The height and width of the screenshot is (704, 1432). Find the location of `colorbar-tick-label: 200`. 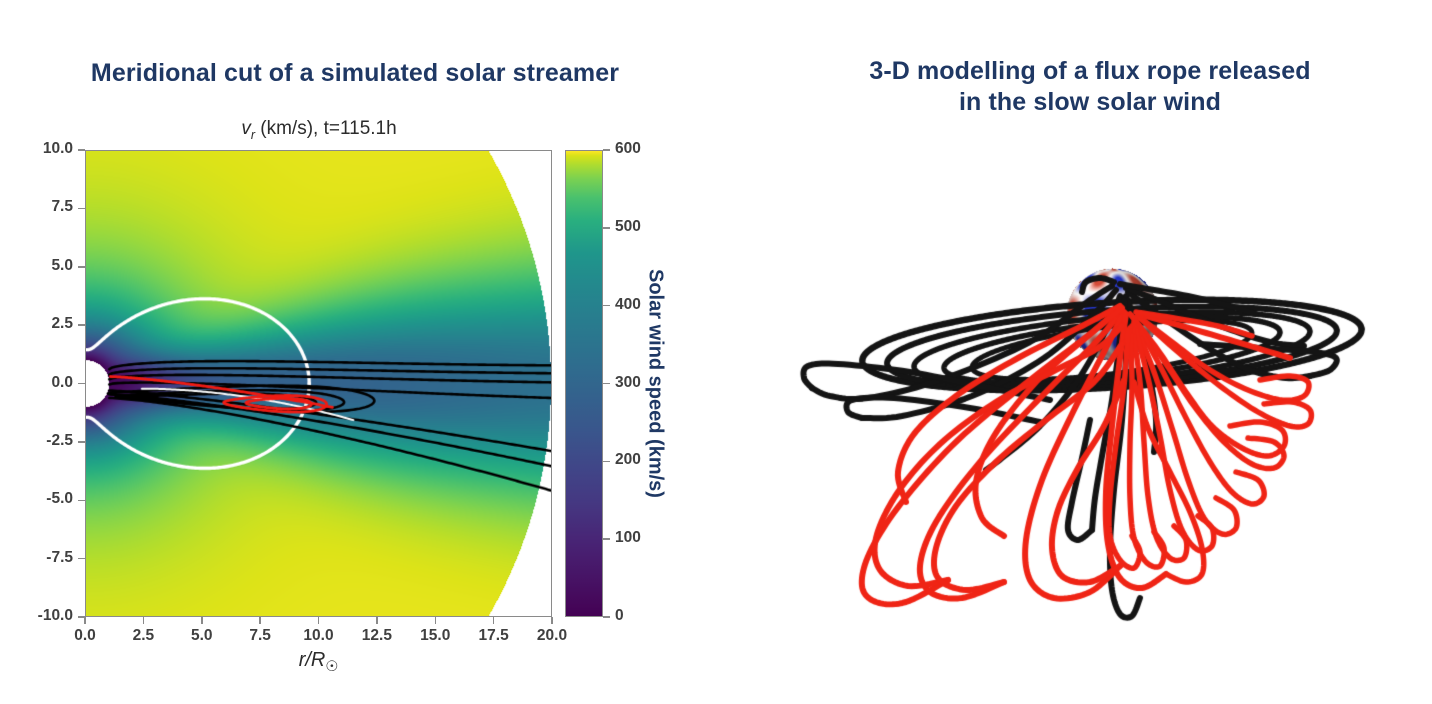

colorbar-tick-label: 200 is located at coordinates (628, 460).